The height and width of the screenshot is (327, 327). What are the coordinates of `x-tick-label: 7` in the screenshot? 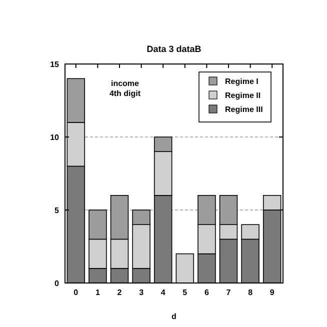 It's located at (229, 292).